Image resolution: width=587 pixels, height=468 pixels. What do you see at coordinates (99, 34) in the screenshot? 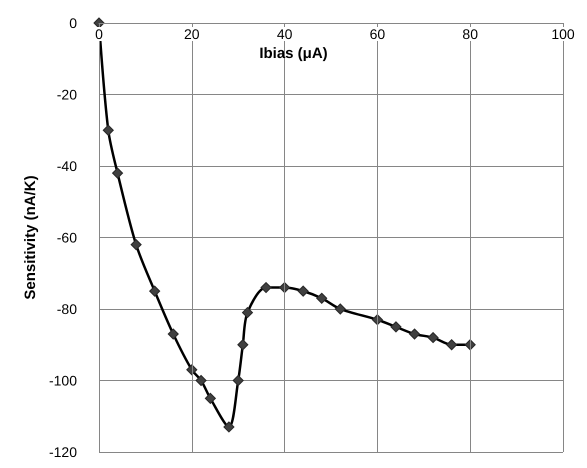
I see `x-tick-label: 0` at bounding box center [99, 34].